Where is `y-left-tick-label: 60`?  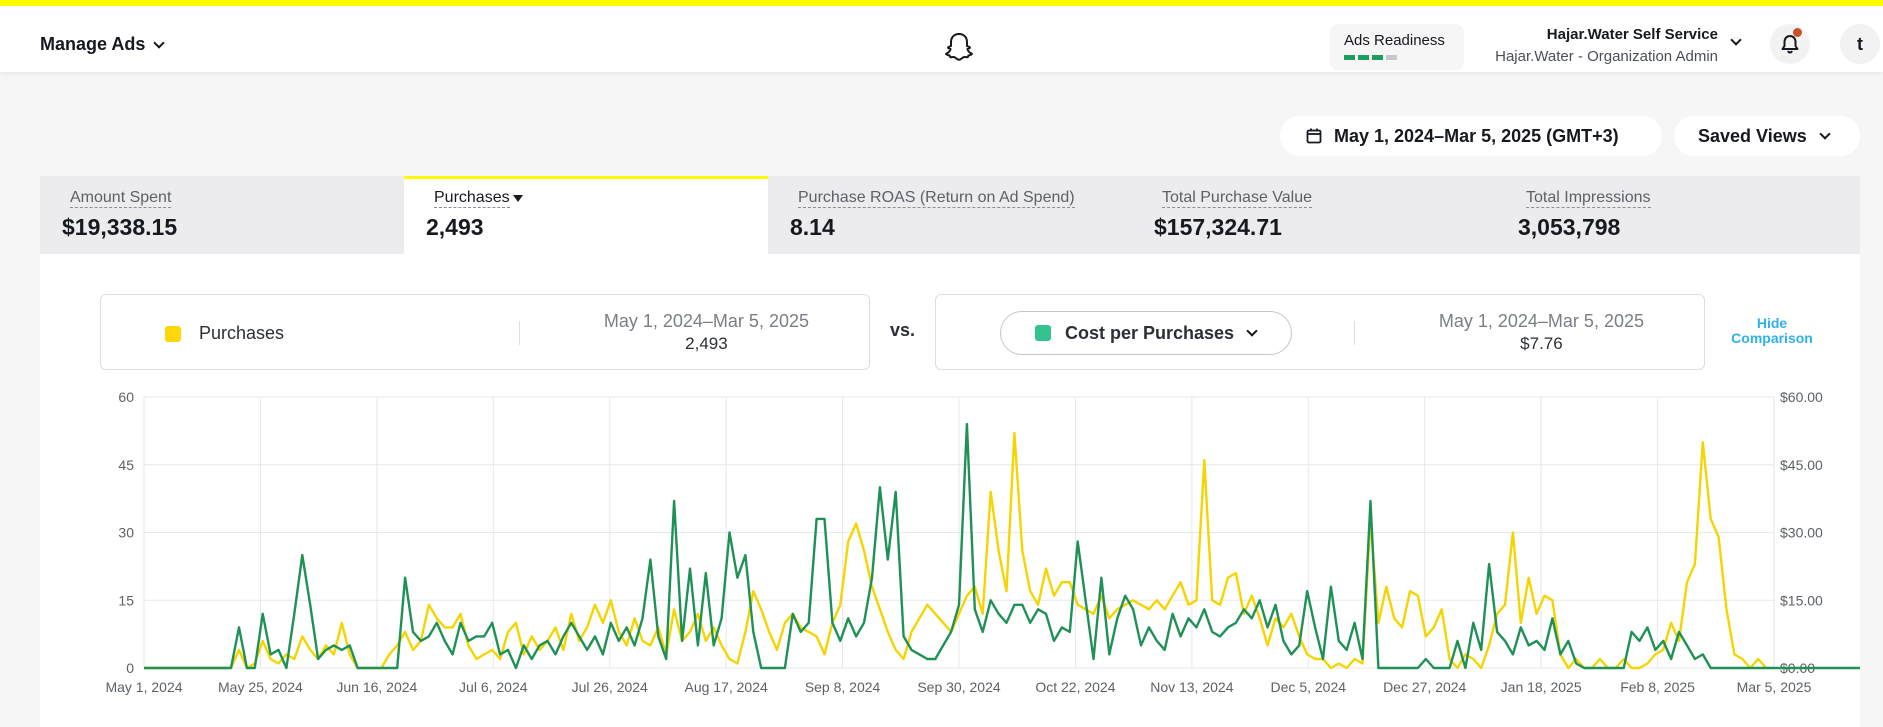
y-left-tick-label: 60 is located at coordinates (126, 397).